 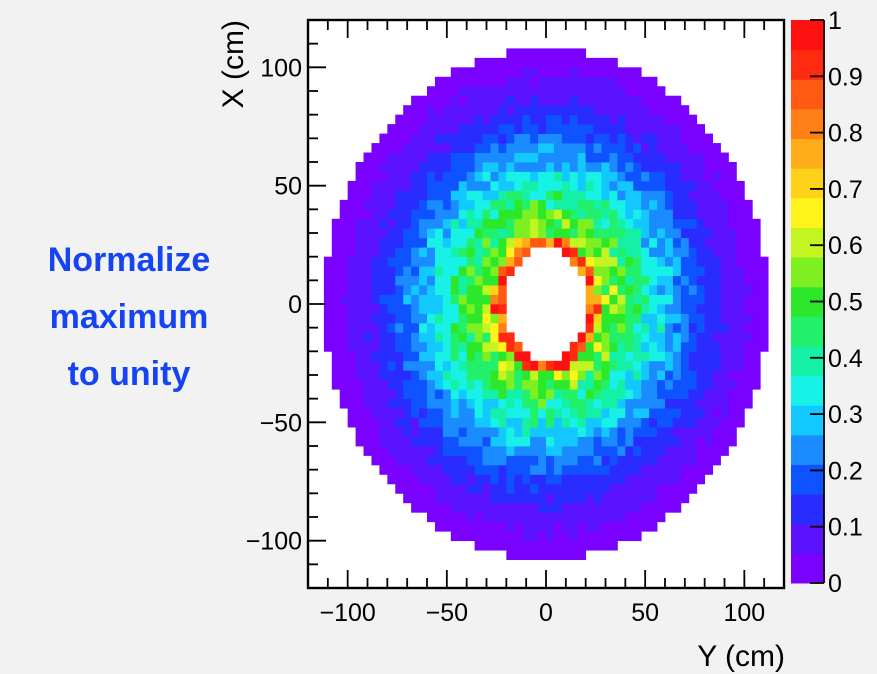 I want to click on colorbar-tick-label: 0.3, so click(x=845, y=415).